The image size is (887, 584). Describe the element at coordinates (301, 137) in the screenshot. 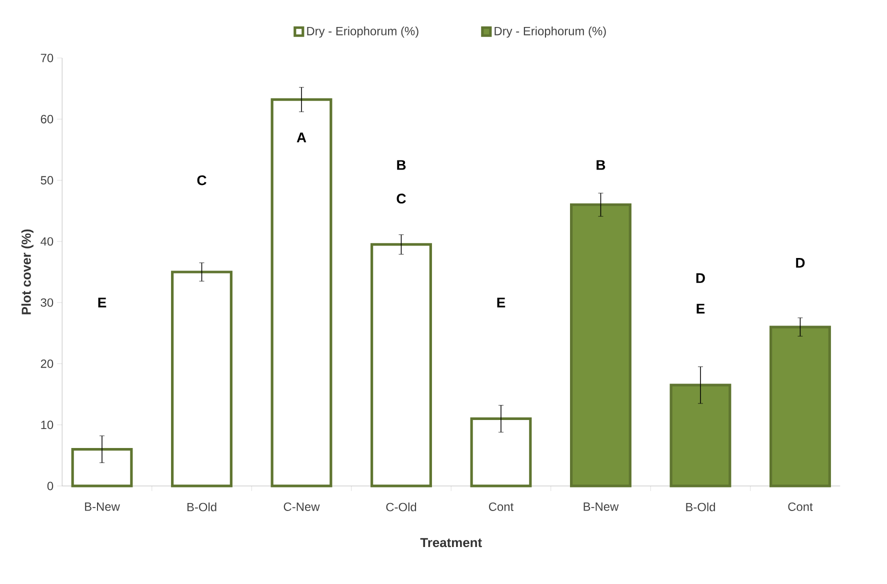

I see `annotation: A` at that location.